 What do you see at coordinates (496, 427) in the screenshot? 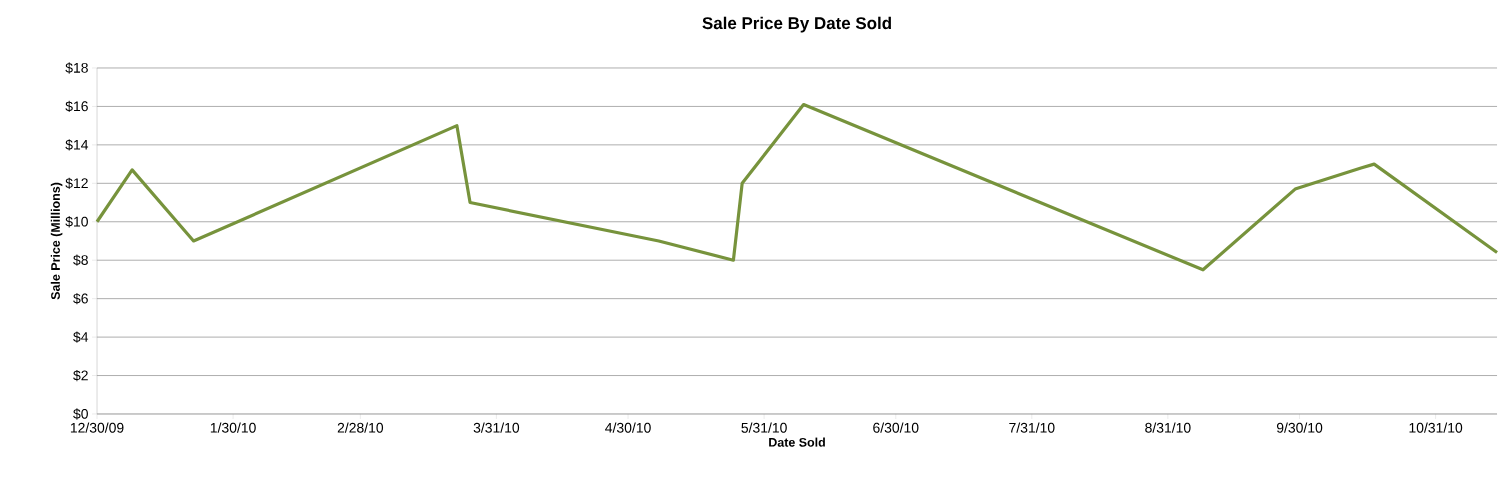
I see `x-tick-label: 3/31/10` at bounding box center [496, 427].